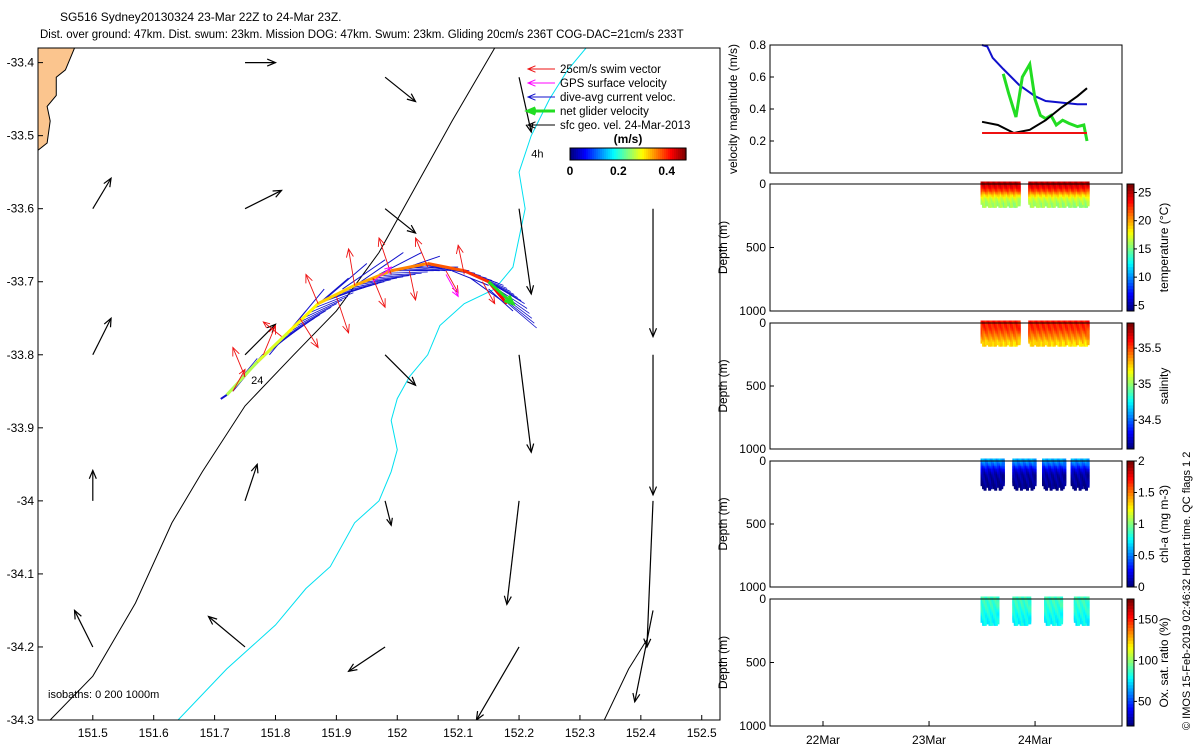 This screenshot has width=1200, height=750. I want to click on panel-y-tick-label: 500, so click(756, 386).